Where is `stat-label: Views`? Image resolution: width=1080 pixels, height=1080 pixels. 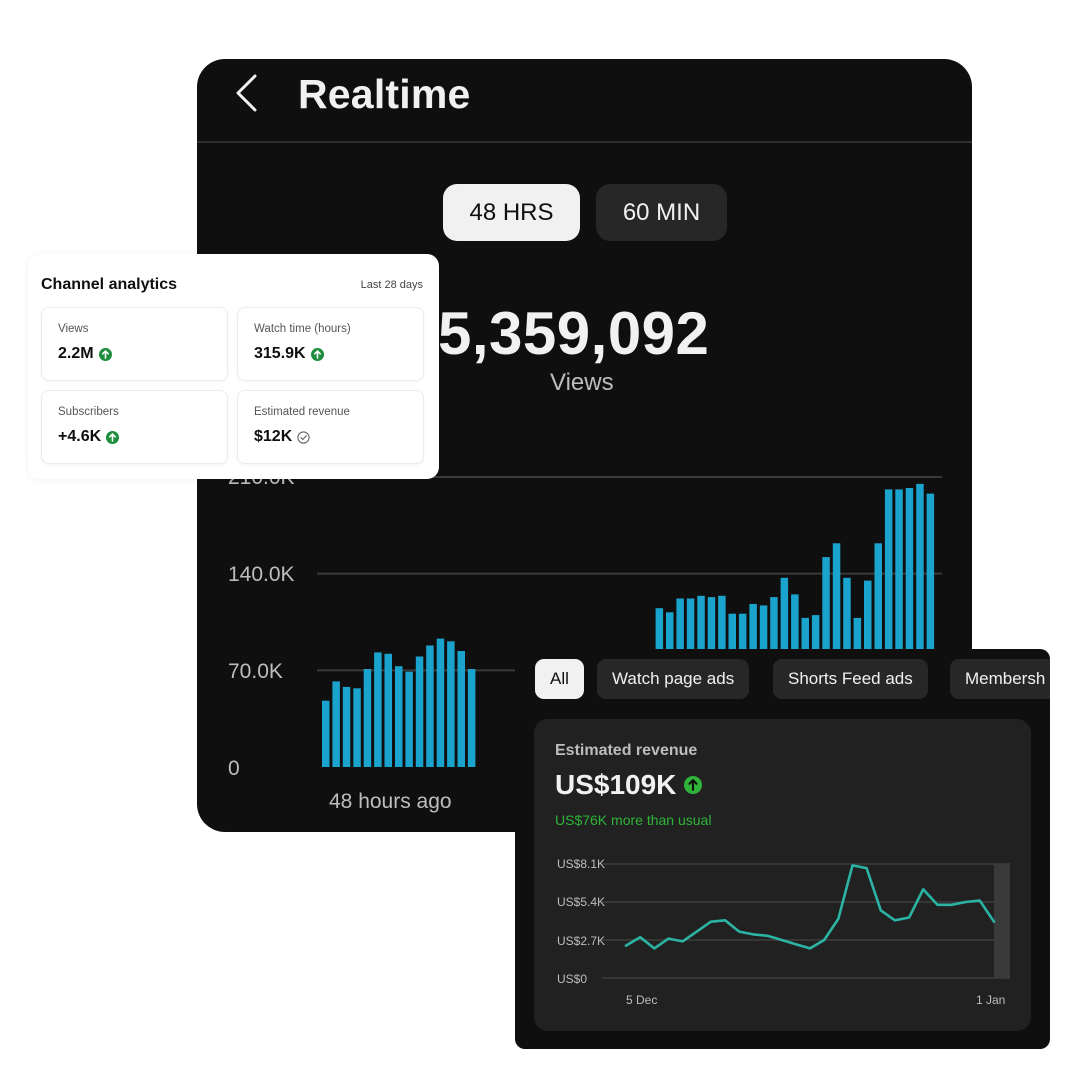 stat-label: Views is located at coordinates (73, 329).